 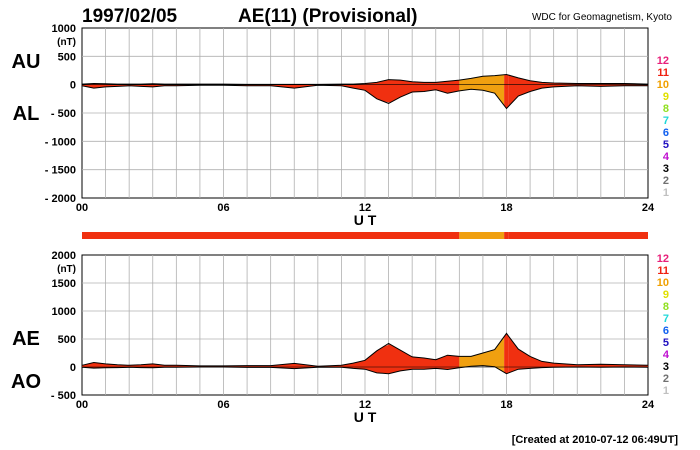 I want to click on y-tick-label: 2000, so click(x=64, y=256).